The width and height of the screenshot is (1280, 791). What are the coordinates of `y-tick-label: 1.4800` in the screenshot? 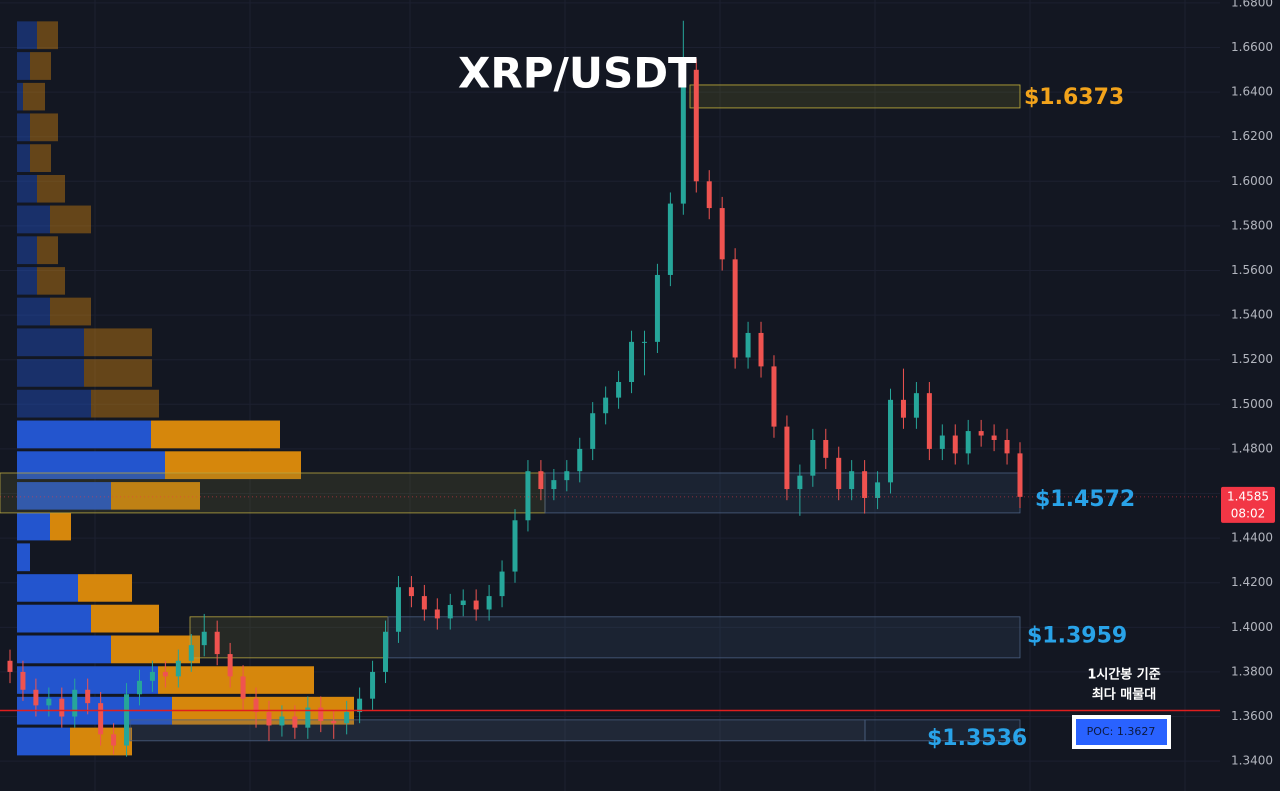 It's located at (1252, 448).